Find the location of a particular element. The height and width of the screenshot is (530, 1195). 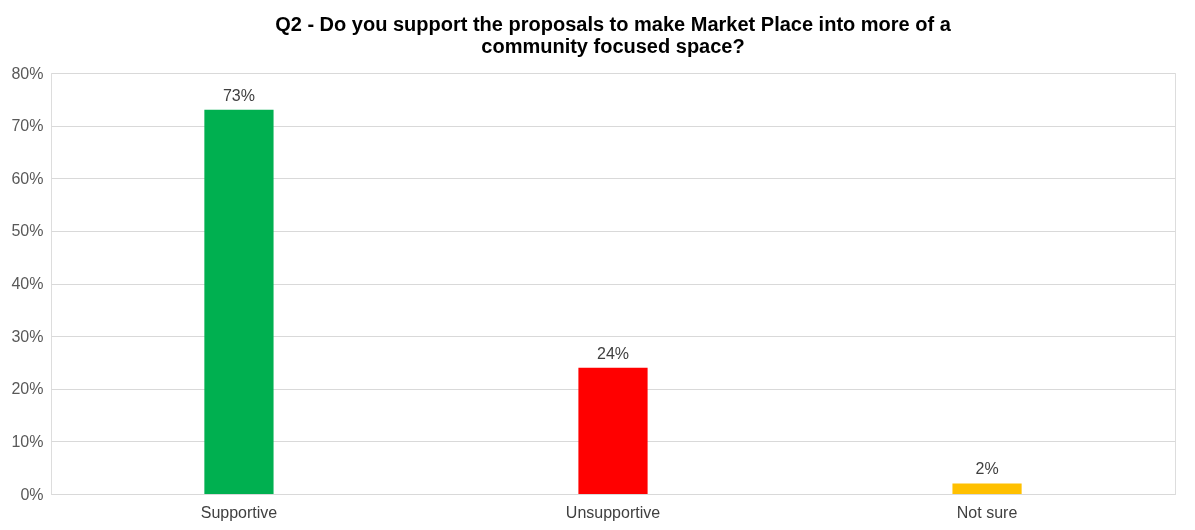

y-tick-label: 80% is located at coordinates (27, 73).